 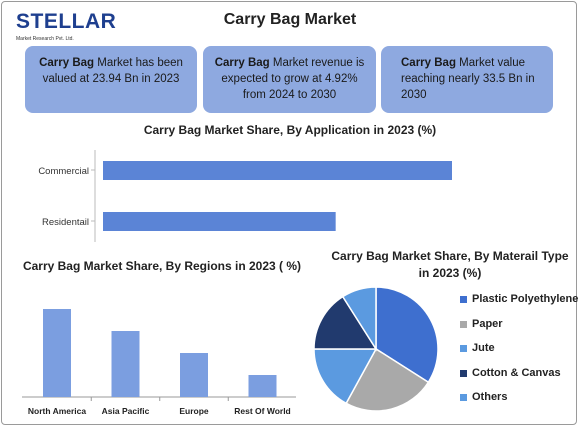 I want to click on regions-category-label: Europe, so click(x=194, y=411).